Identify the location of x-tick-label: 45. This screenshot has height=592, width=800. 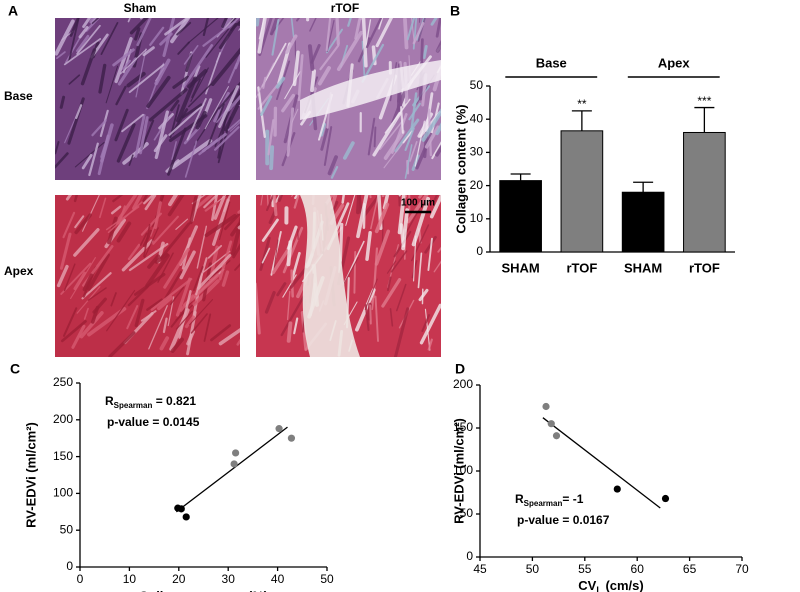
(480, 569).